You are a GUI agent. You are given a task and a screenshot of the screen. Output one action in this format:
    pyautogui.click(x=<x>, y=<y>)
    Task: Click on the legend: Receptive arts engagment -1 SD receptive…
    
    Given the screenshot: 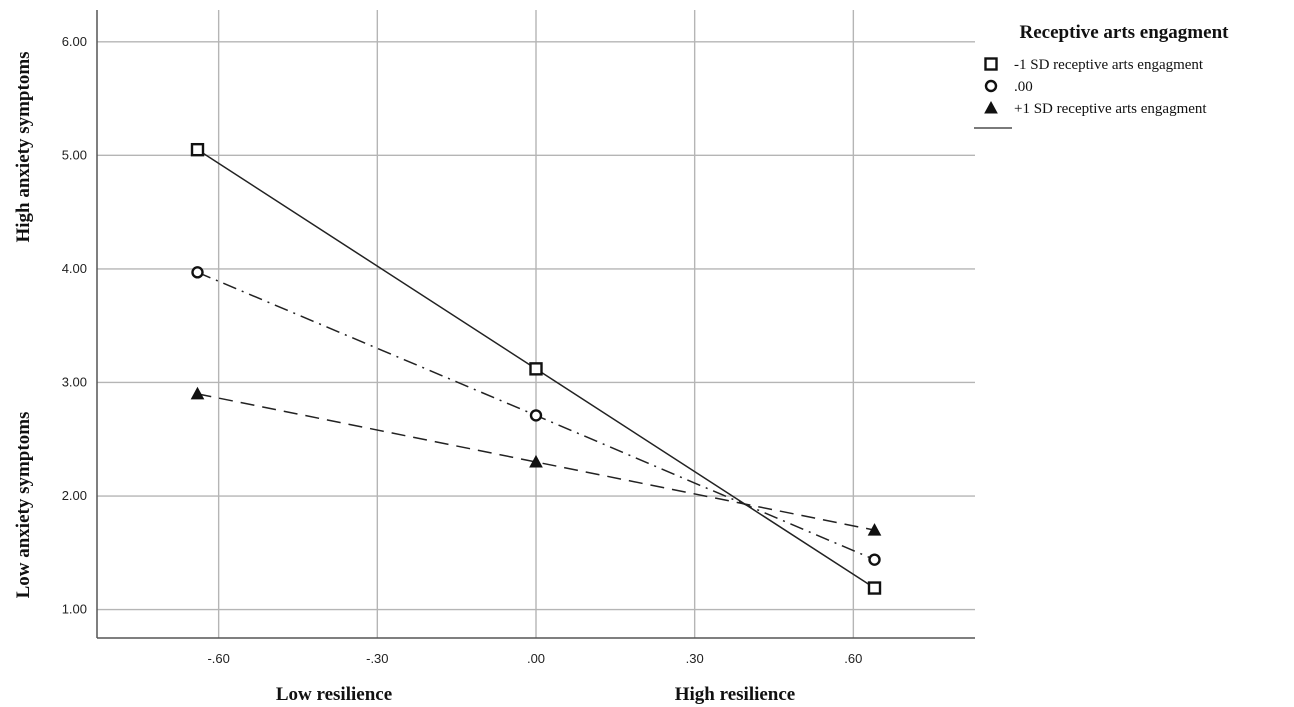 What is the action you would take?
    pyautogui.click(x=1102, y=75)
    